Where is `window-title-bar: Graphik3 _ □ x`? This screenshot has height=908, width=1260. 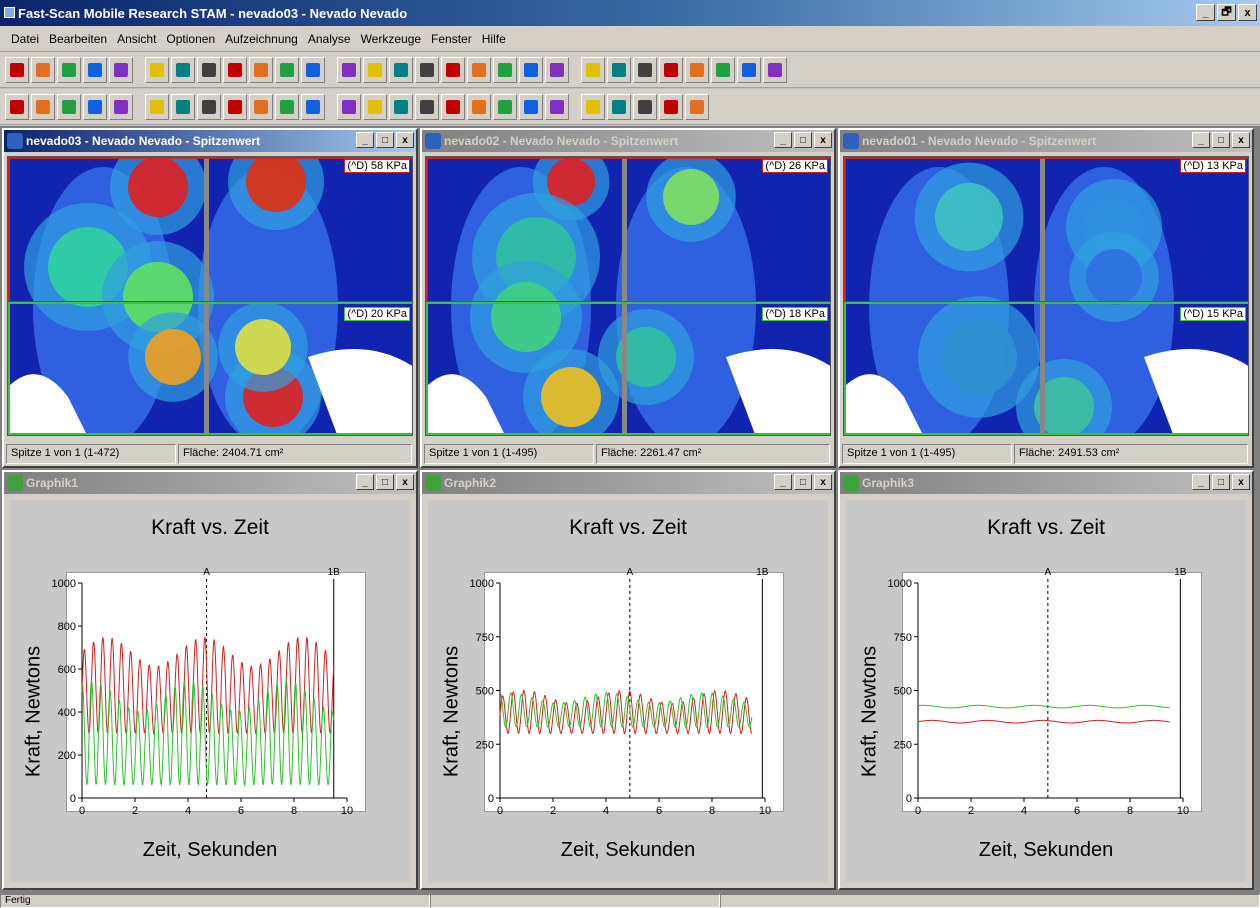 window-title-bar: Graphik3 _ □ x is located at coordinates (1046, 483).